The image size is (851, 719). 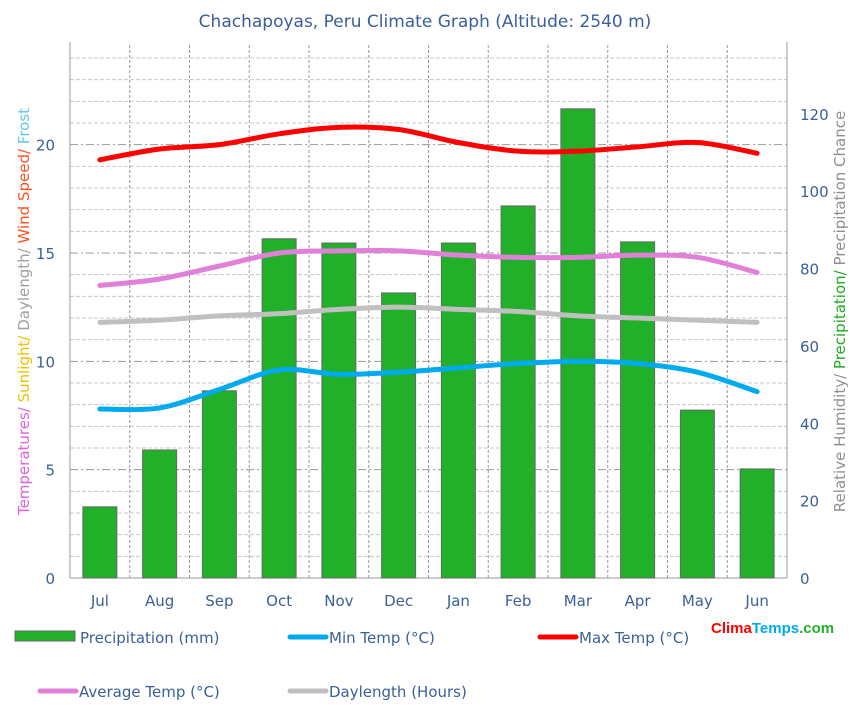 I want to click on left-tick-label: 10, so click(x=45, y=362).